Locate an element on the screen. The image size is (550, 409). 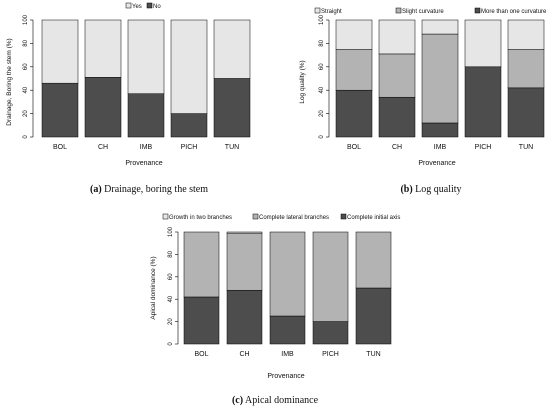
bar-bol-no is located at coordinates (60, 110).